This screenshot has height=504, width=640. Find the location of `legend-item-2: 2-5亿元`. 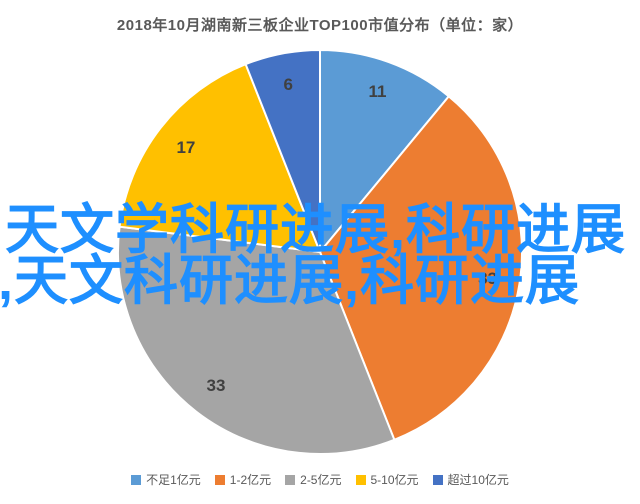

legend-item-2: 2-5亿元 is located at coordinates (313, 479).